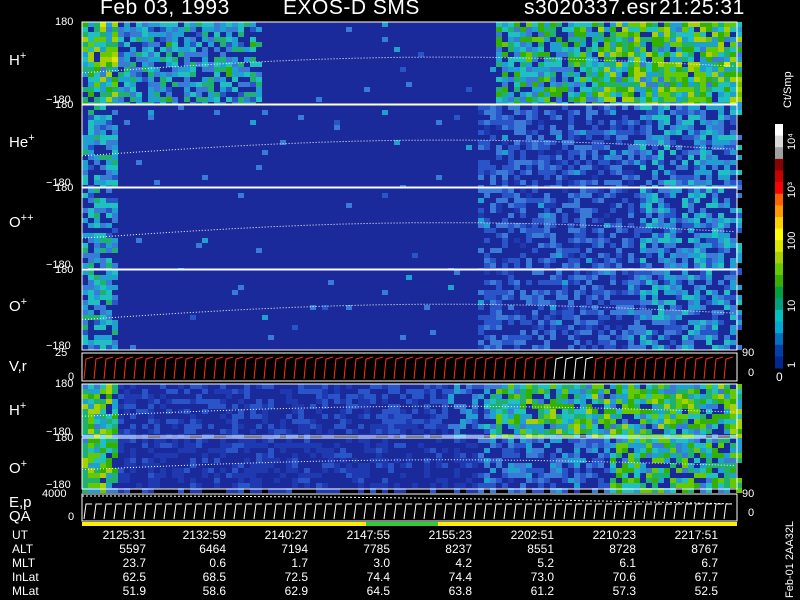  I want to click on table-cell: 2125:31, so click(124, 535).